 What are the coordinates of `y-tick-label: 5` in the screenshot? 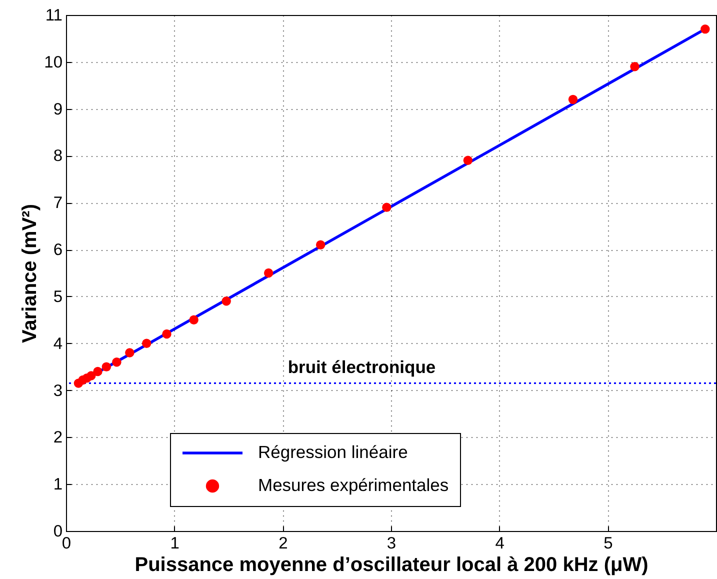 It's located at (57, 297).